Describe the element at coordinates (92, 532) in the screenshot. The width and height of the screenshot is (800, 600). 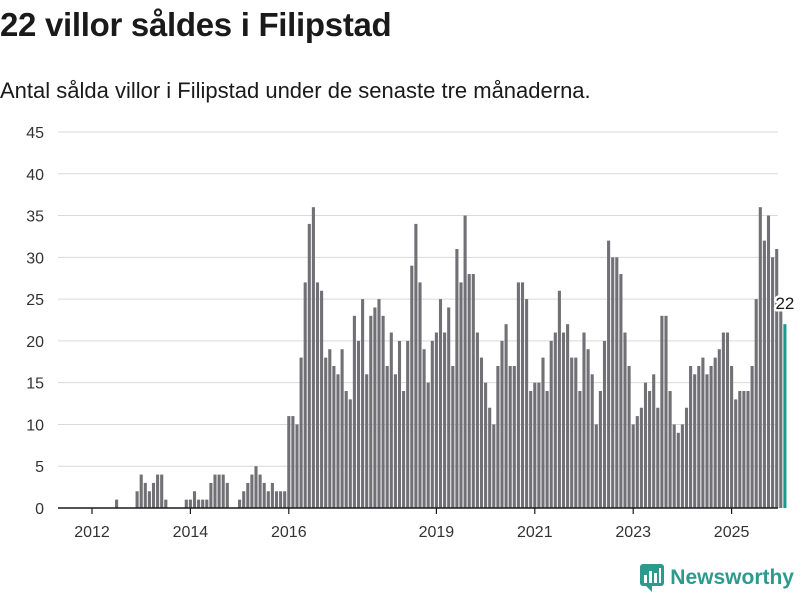
I see `x-tick-label: 2012` at that location.